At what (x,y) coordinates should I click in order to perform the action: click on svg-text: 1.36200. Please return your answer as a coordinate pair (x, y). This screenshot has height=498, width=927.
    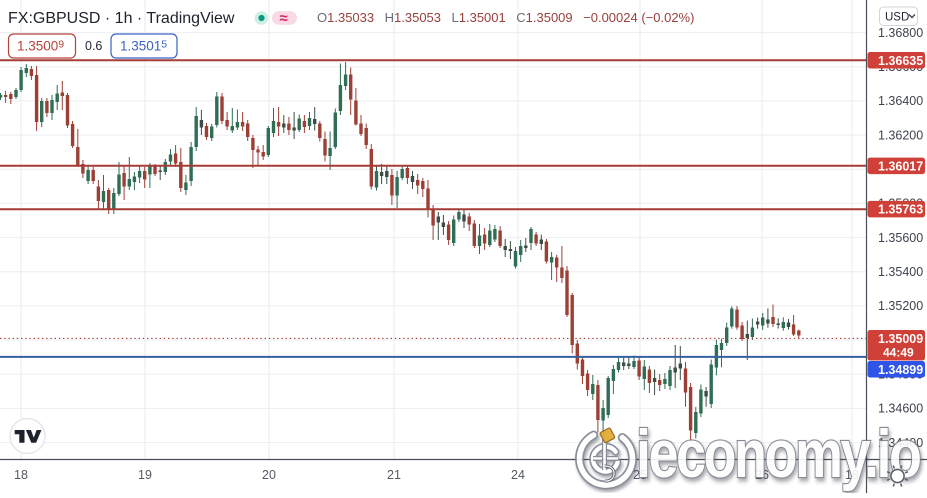
    Looking at the image, I should click on (900, 135).